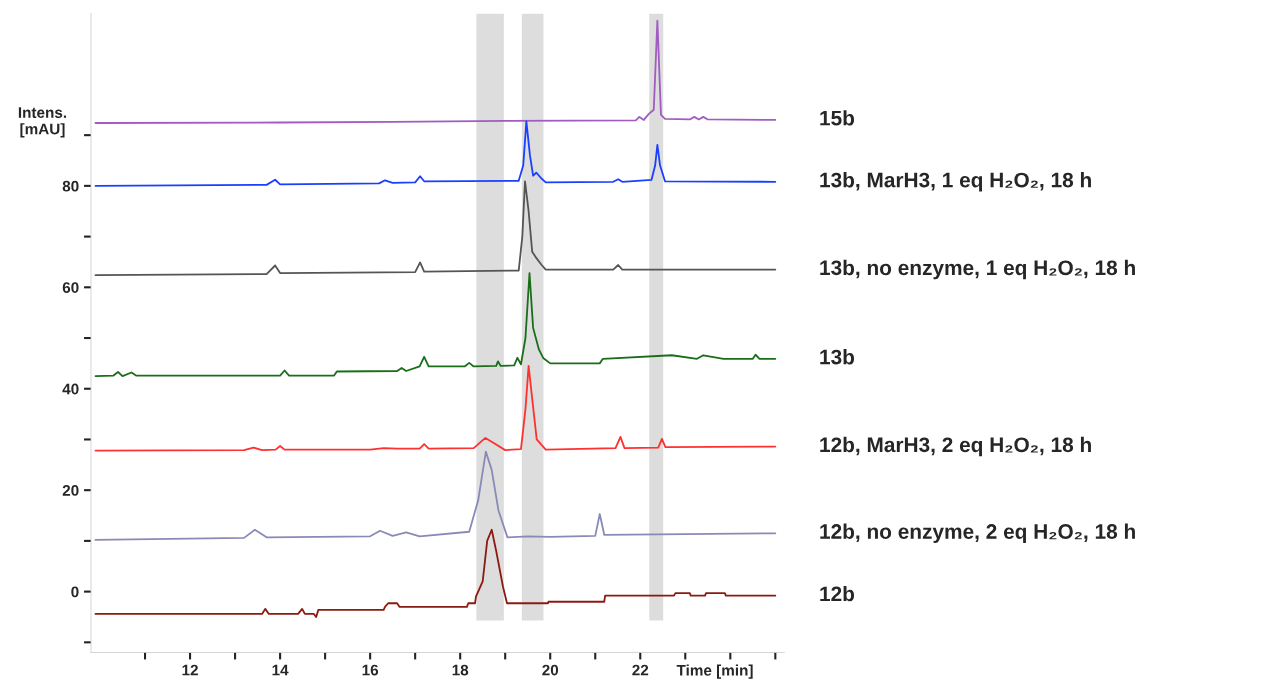 This screenshot has height=682, width=1271. What do you see at coordinates (955, 182) in the screenshot?
I see `text: 13b, MarH3, 1 eq H₂O₂, 18 h` at bounding box center [955, 182].